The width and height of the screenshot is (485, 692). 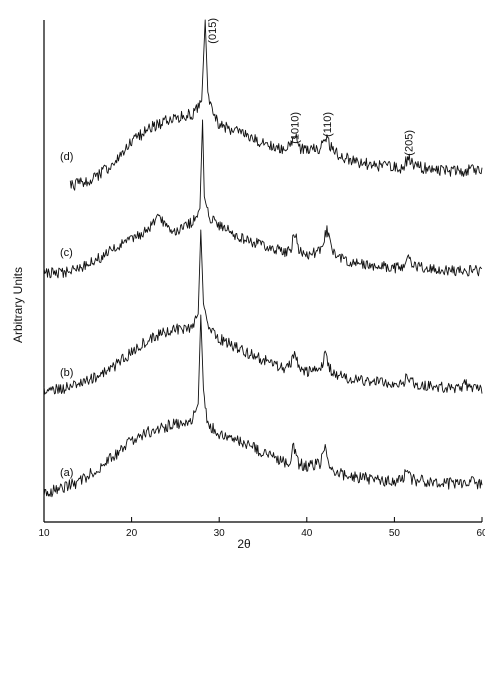 I want to click on x-tick-label: 30, so click(x=220, y=533).